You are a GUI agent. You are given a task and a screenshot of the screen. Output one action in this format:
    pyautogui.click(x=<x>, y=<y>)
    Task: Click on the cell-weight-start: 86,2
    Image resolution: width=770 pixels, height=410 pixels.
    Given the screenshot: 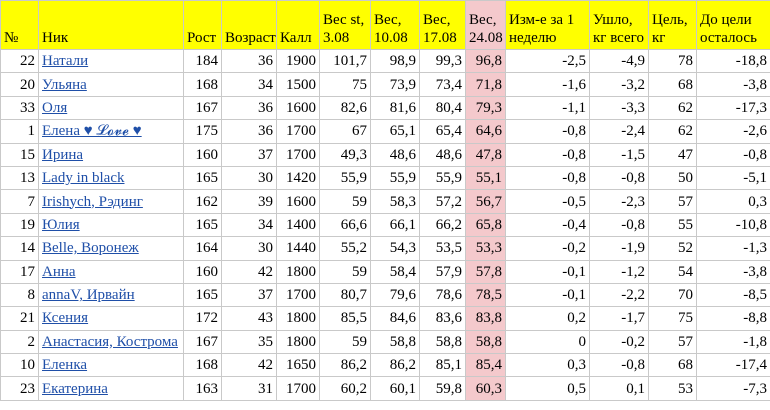 What is the action you would take?
    pyautogui.click(x=345, y=365)
    